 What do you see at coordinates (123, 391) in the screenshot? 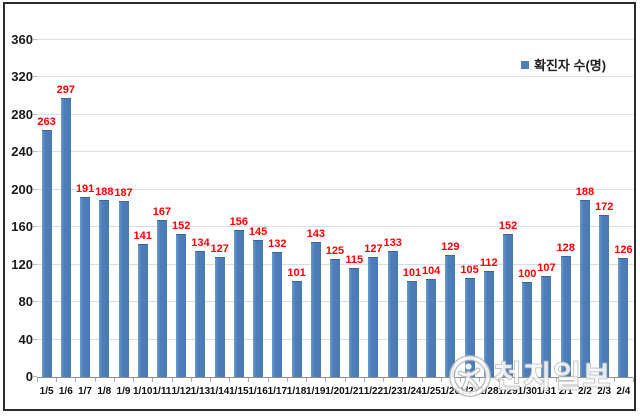
I see `x-axis-label: 1/9` at bounding box center [123, 391].